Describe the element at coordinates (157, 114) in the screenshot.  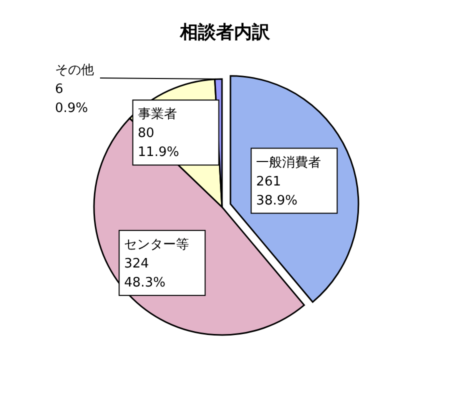
I see `slice-label: 事業者` at that location.